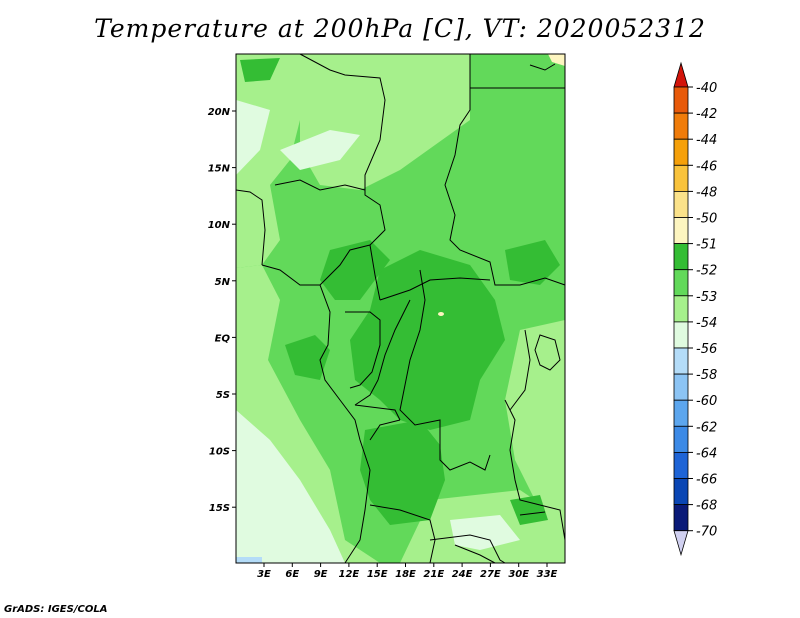 The width and height of the screenshot is (800, 618). Describe the element at coordinates (441, 314) in the screenshot. I see `field-zone-warm-spot` at that location.